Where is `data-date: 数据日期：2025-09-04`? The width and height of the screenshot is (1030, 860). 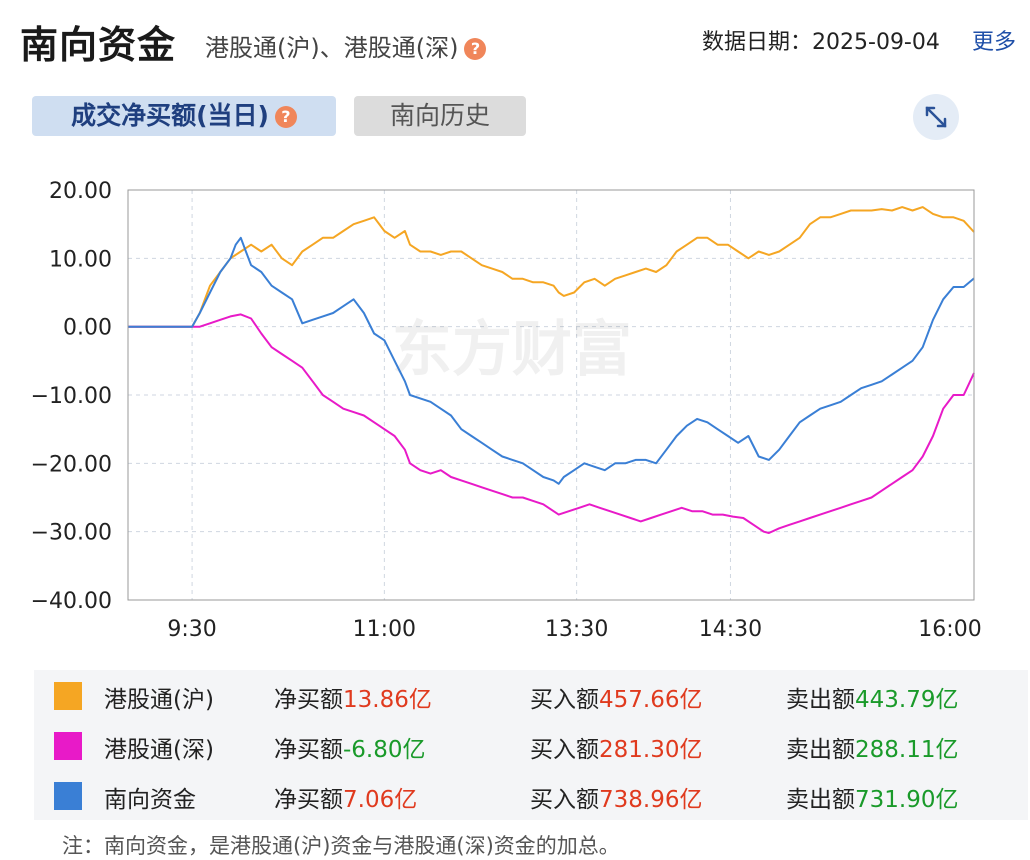 data-date: 数据日期：2025-09-04 is located at coordinates (821, 40).